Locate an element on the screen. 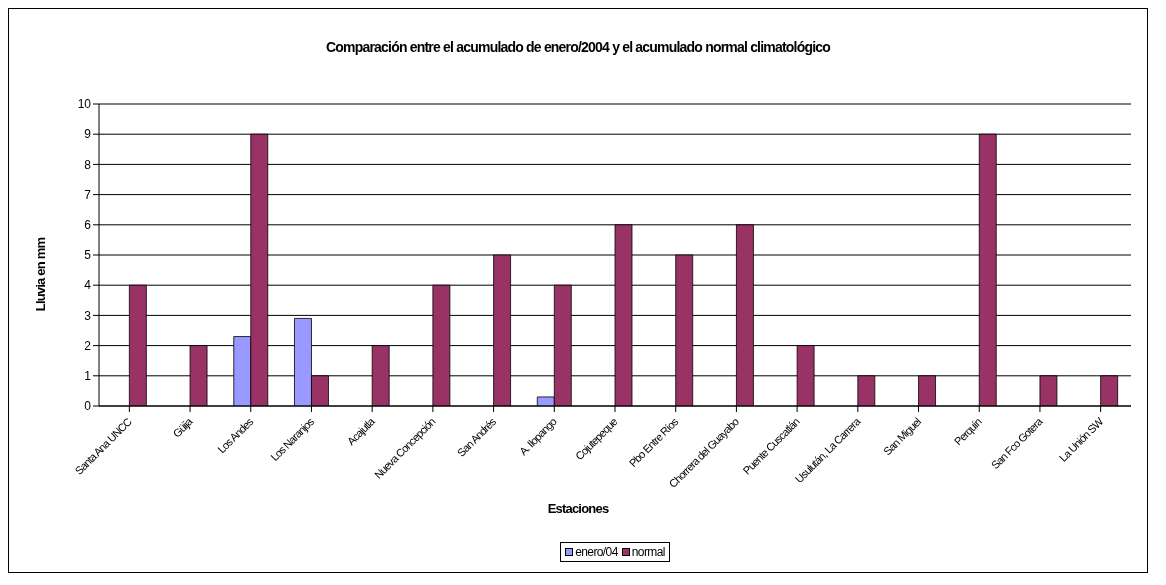 The width and height of the screenshot is (1166, 585). y-tick-label: 1 is located at coordinates (88, 376).